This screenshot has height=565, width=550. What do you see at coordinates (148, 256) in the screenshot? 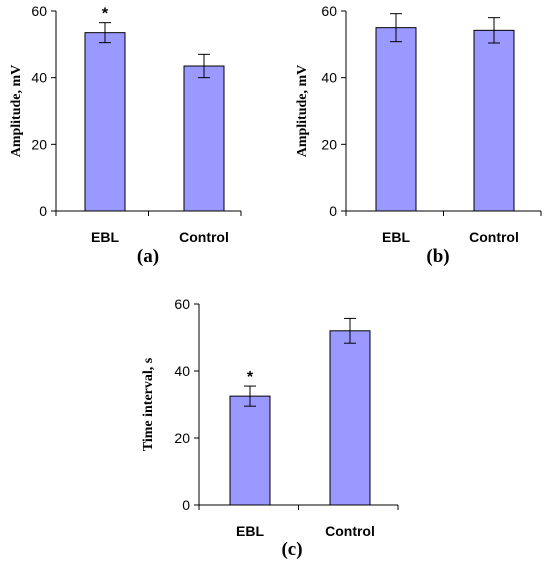
I see `panel-label-a: (a)` at bounding box center [148, 256].